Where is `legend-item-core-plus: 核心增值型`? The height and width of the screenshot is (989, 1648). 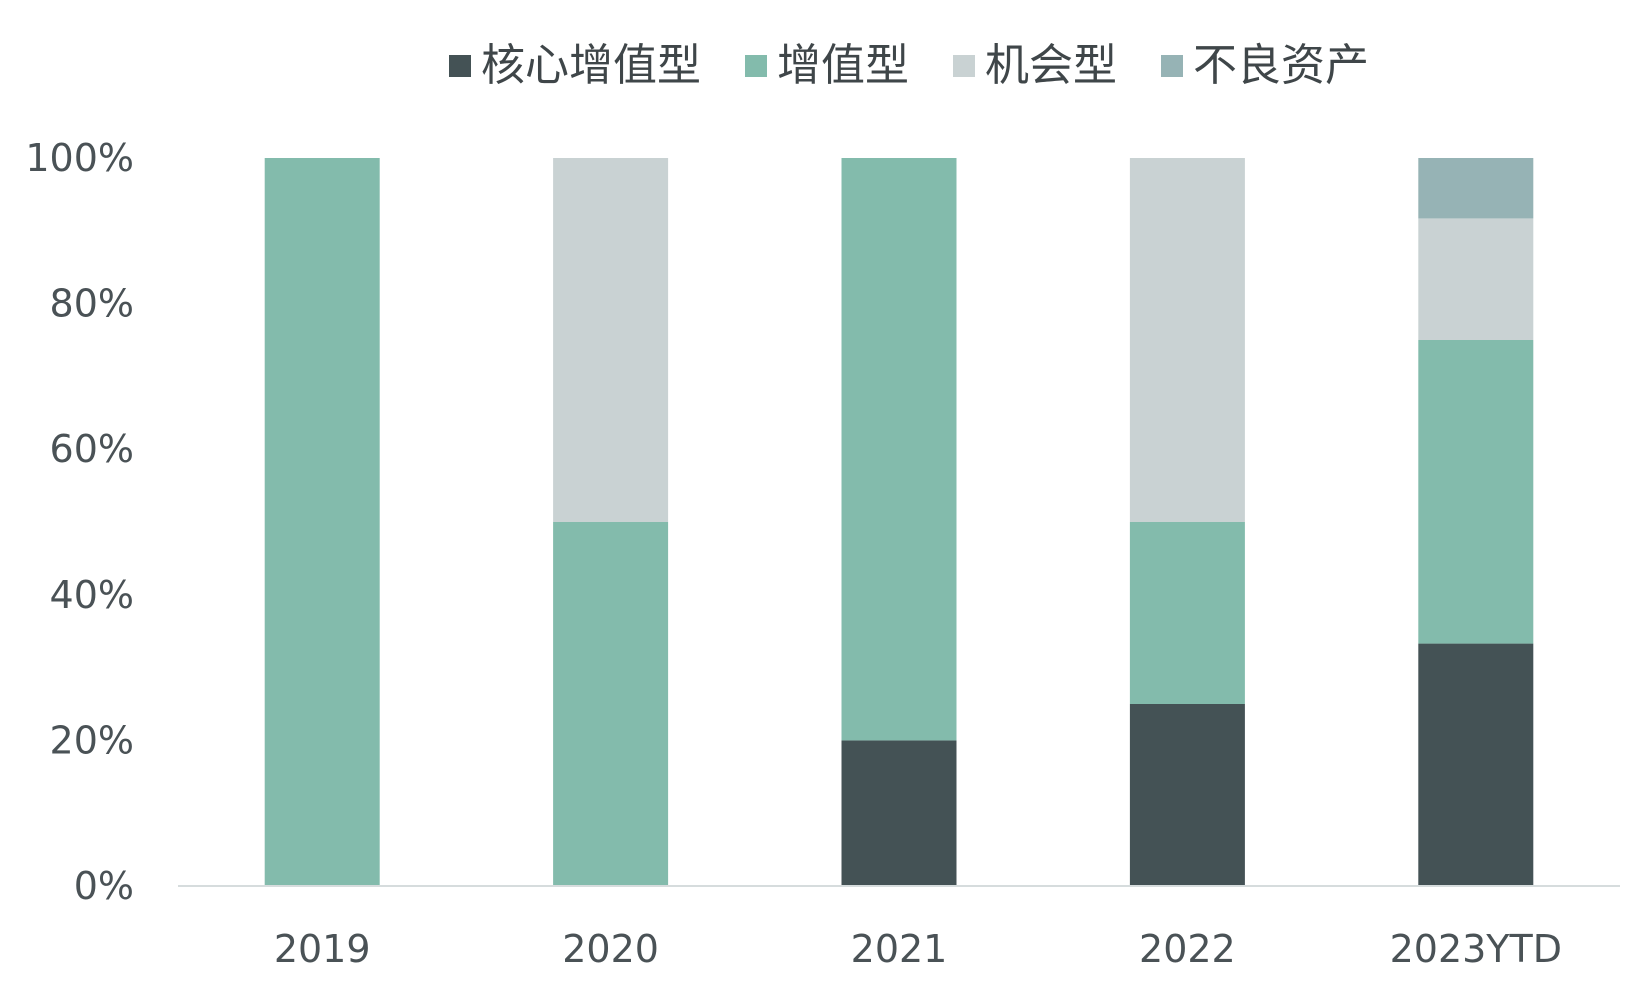
legend-item-core-plus: 核心增值型 is located at coordinates (575, 66).